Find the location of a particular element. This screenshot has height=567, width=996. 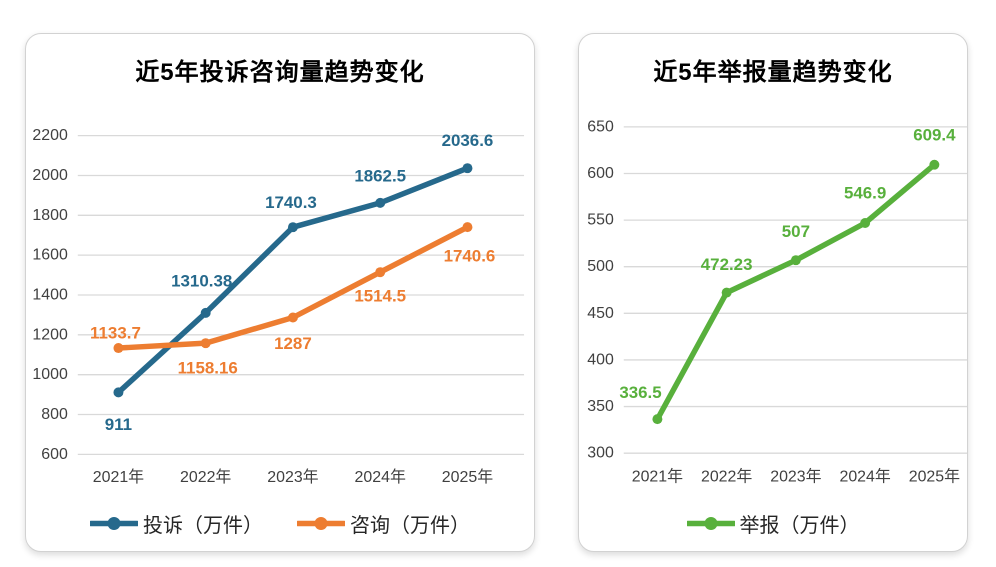

legend-item: 投诉（万件） is located at coordinates (176, 523).